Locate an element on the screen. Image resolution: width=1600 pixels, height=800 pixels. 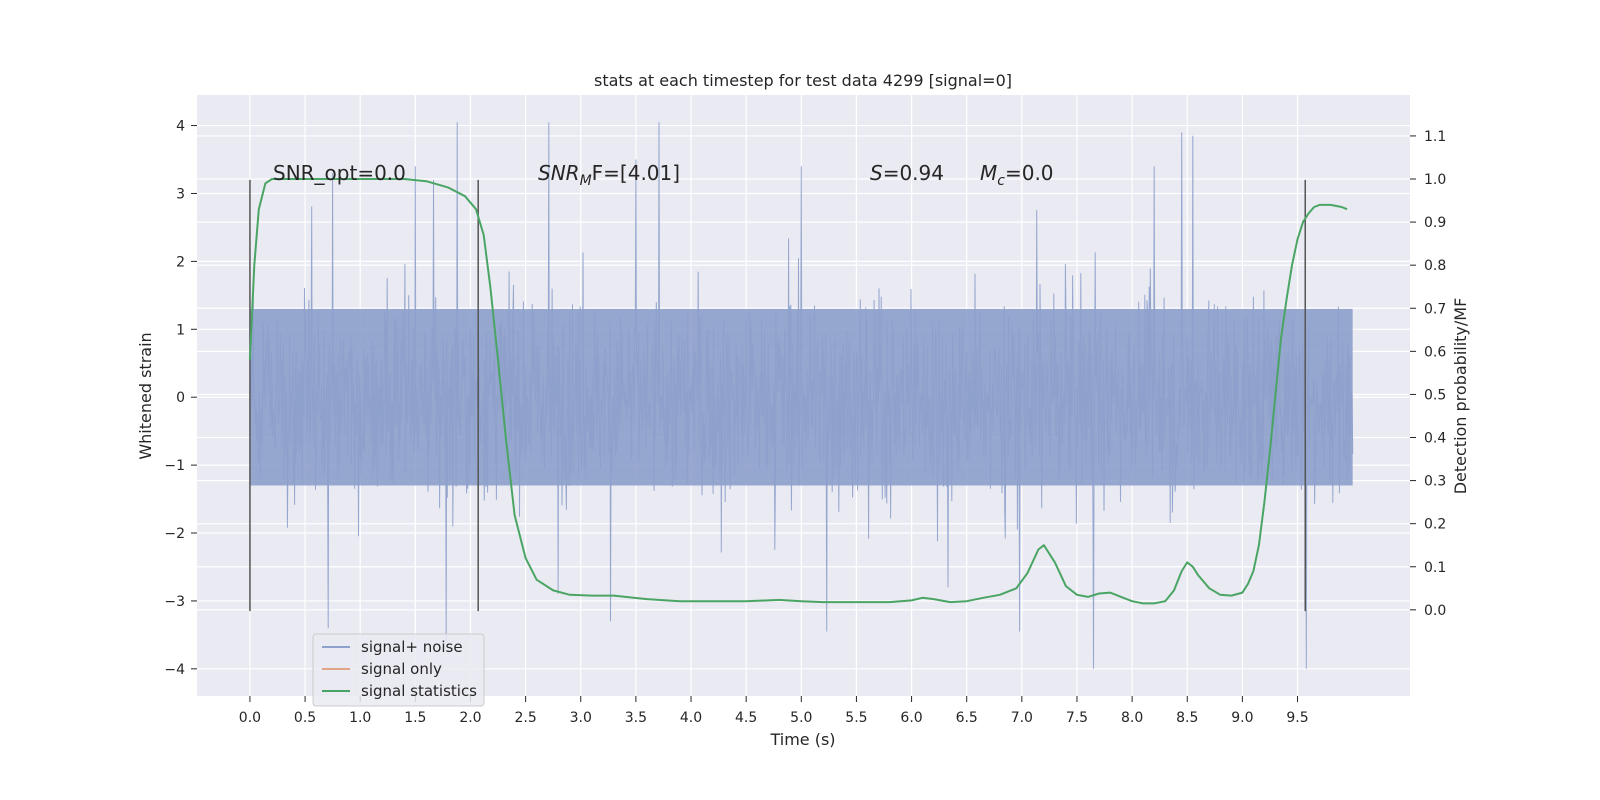
mc-sub: c is located at coordinates (1001, 181).